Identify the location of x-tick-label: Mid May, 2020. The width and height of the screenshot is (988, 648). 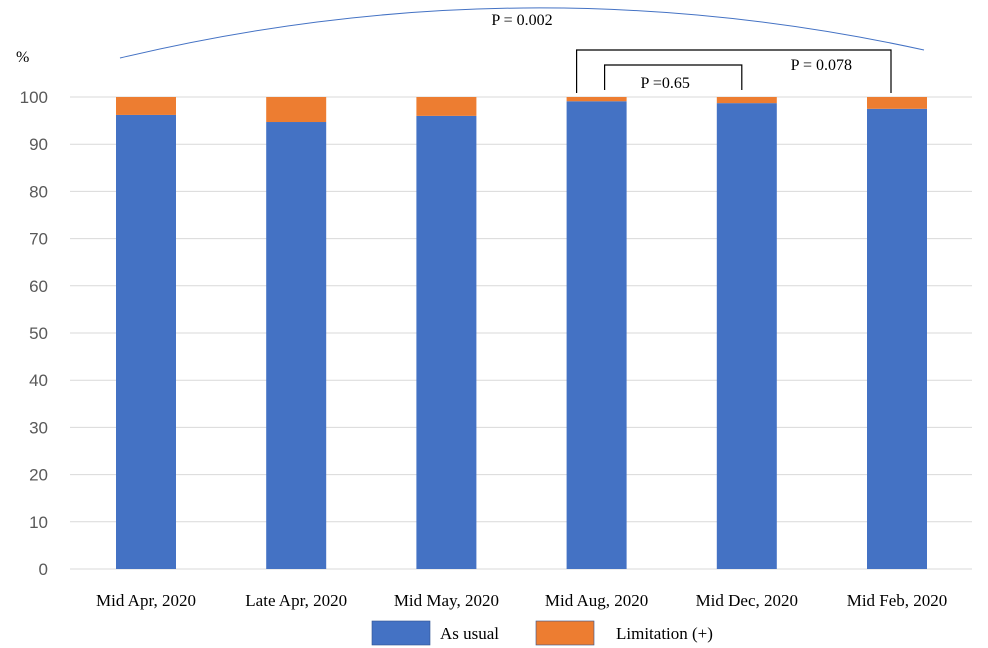
(446, 600).